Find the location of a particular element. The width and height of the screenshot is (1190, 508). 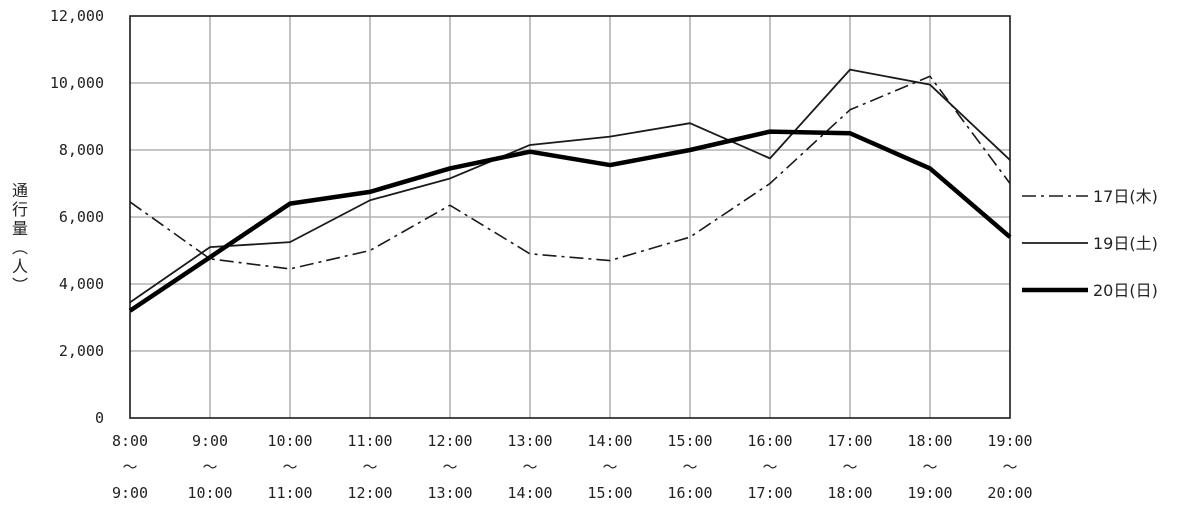

x-tick-label-line: 20:00 is located at coordinates (1009, 493).